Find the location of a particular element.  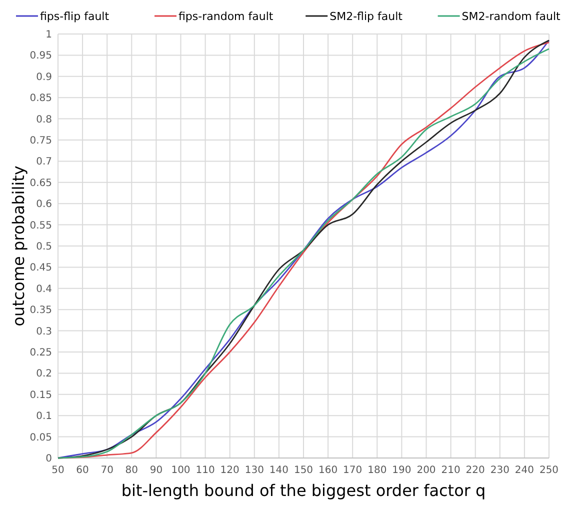

x-tick-label: 190 is located at coordinates (402, 470).